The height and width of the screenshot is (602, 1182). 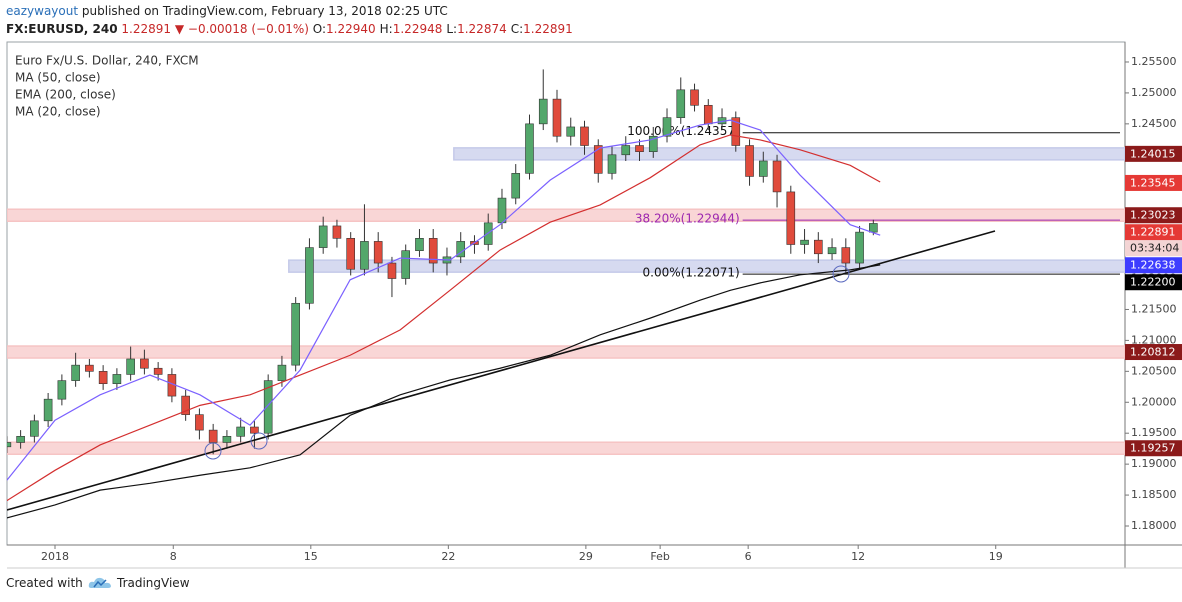 I want to click on x-tick-label: 6, so click(x=748, y=556).